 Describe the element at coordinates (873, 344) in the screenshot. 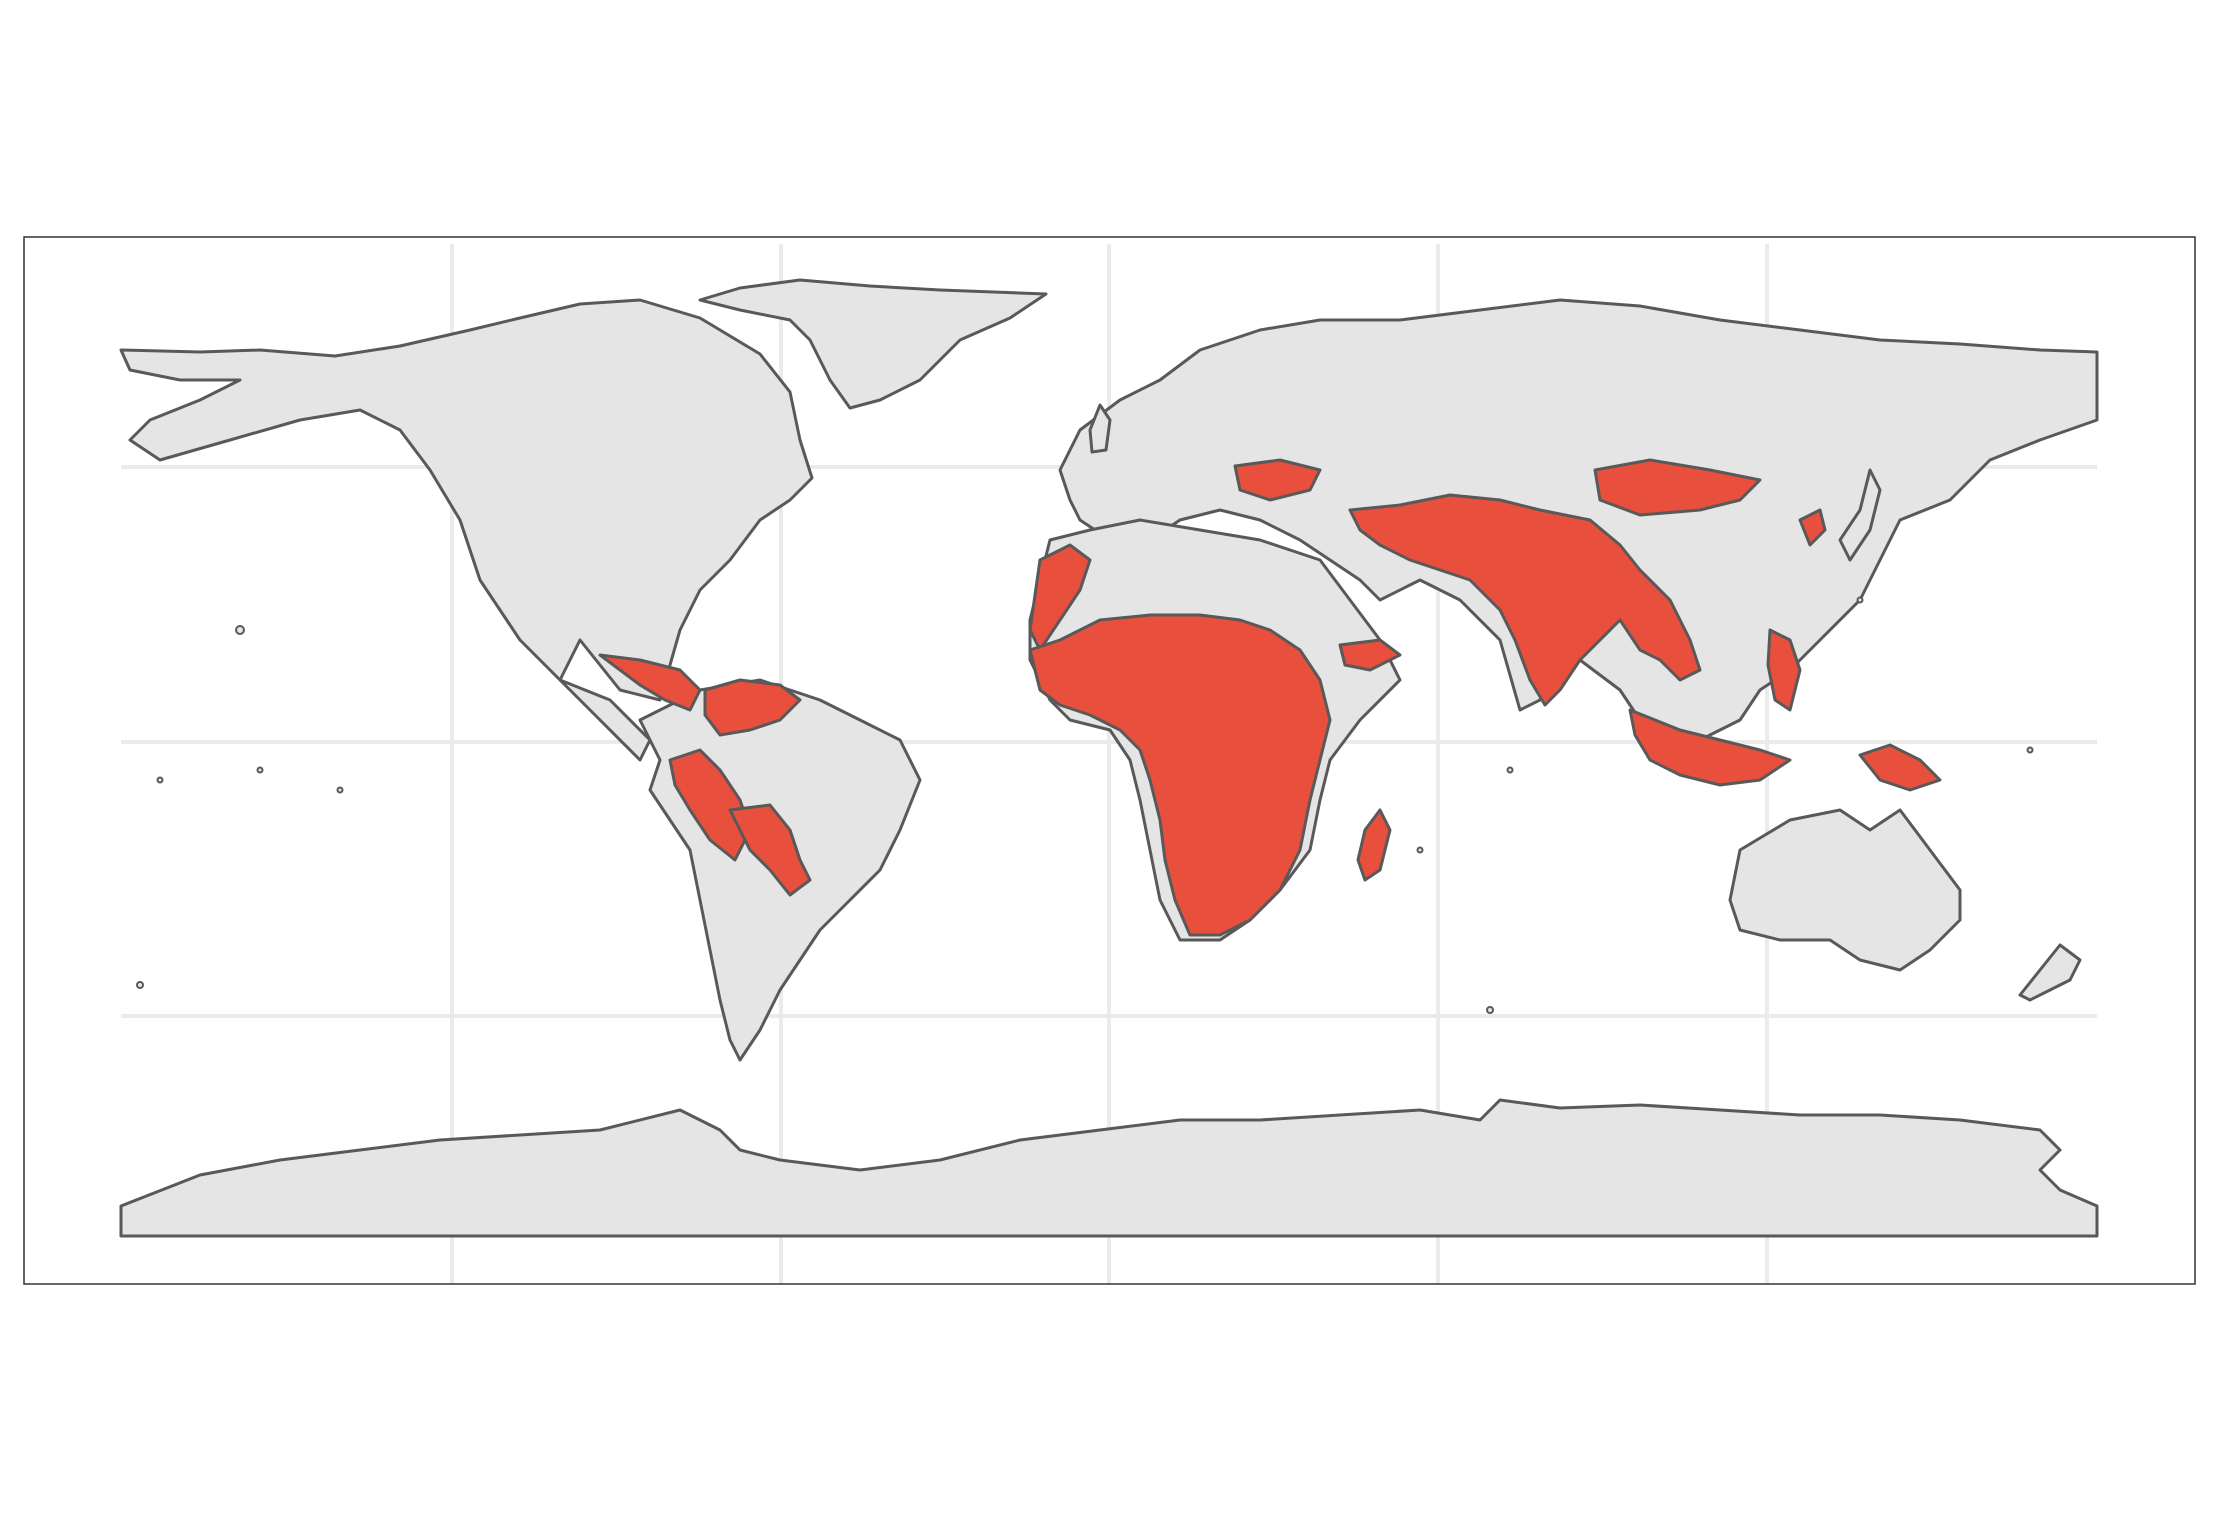

I see `greenland` at that location.